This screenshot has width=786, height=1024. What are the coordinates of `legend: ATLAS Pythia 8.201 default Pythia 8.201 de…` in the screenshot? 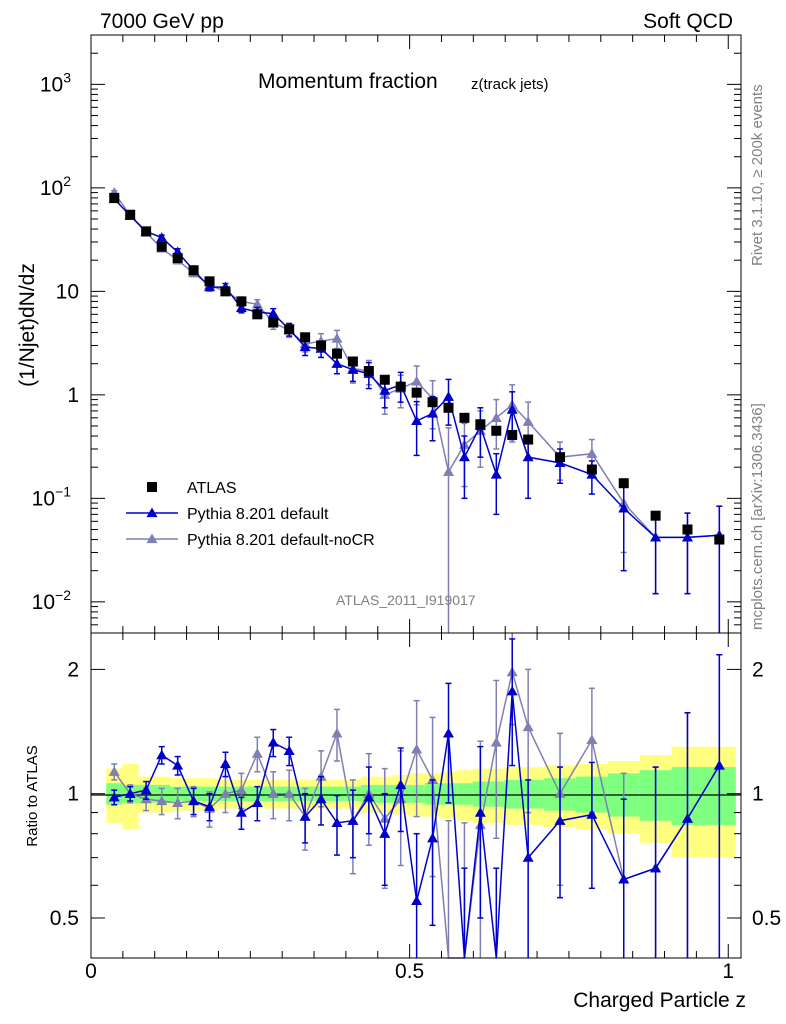 It's located at (250, 514).